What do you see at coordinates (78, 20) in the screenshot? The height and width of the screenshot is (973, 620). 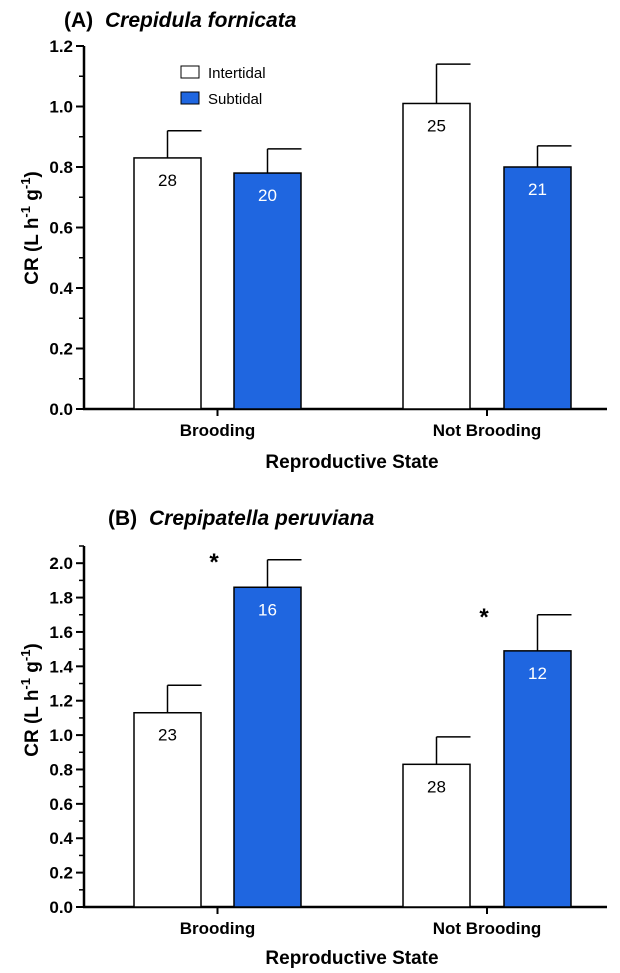 I see `panel-a-title-prefix: (A)` at bounding box center [78, 20].